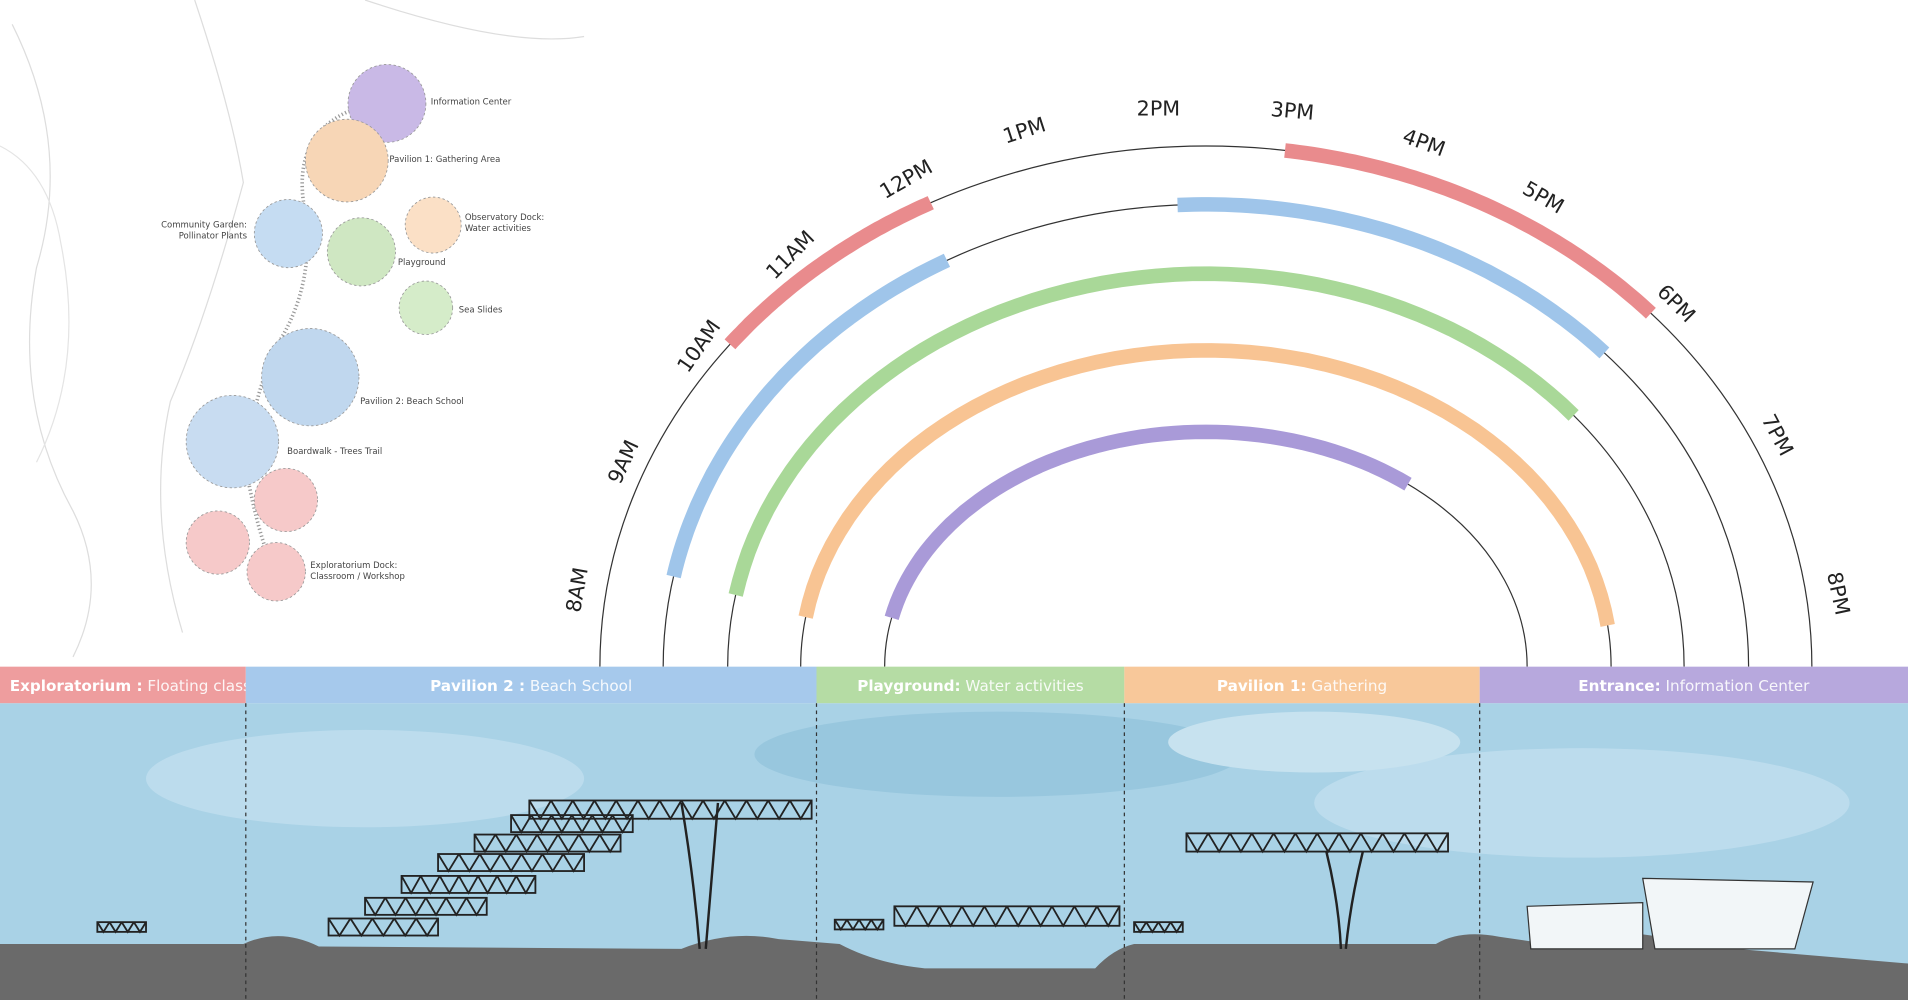 This screenshot has width=1908, height=1000. Describe the element at coordinates (197, 686) in the screenshot. I see `section-desc: Floating class` at that location.